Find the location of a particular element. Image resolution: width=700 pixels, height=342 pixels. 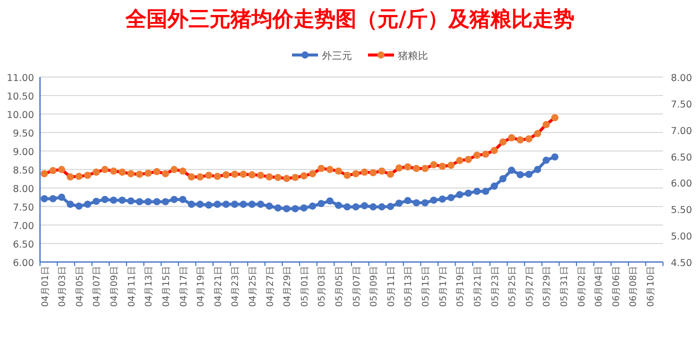

y2-tick-label: 6.50 is located at coordinates (681, 158).